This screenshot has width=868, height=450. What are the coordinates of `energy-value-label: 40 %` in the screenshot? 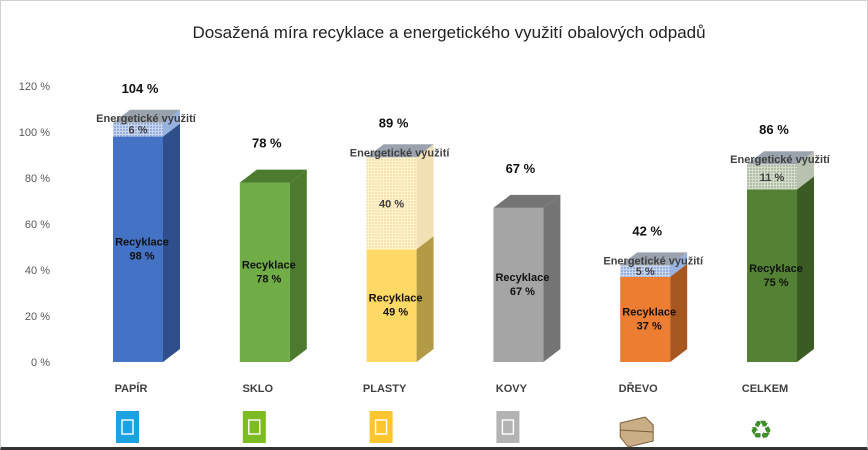 It's located at (391, 204).